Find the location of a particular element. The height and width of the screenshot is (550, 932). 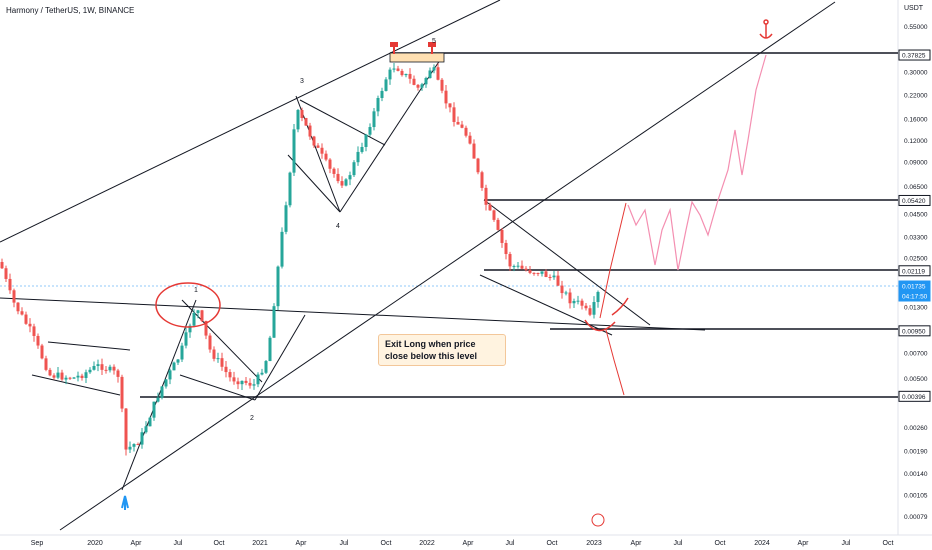

x-tick-18: Apr is located at coordinates (804, 543).